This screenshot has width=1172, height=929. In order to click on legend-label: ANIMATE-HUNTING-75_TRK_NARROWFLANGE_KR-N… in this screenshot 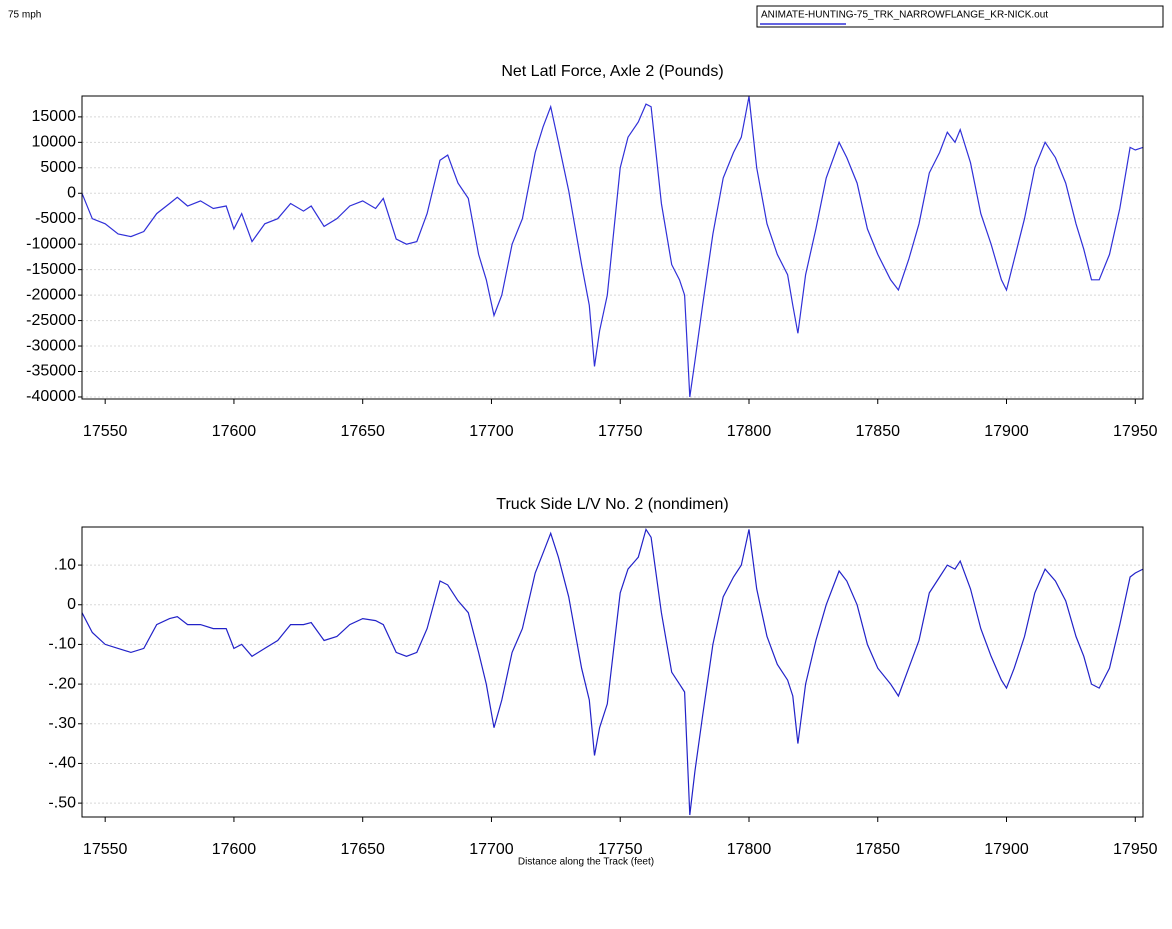, I will do `click(904, 15)`.